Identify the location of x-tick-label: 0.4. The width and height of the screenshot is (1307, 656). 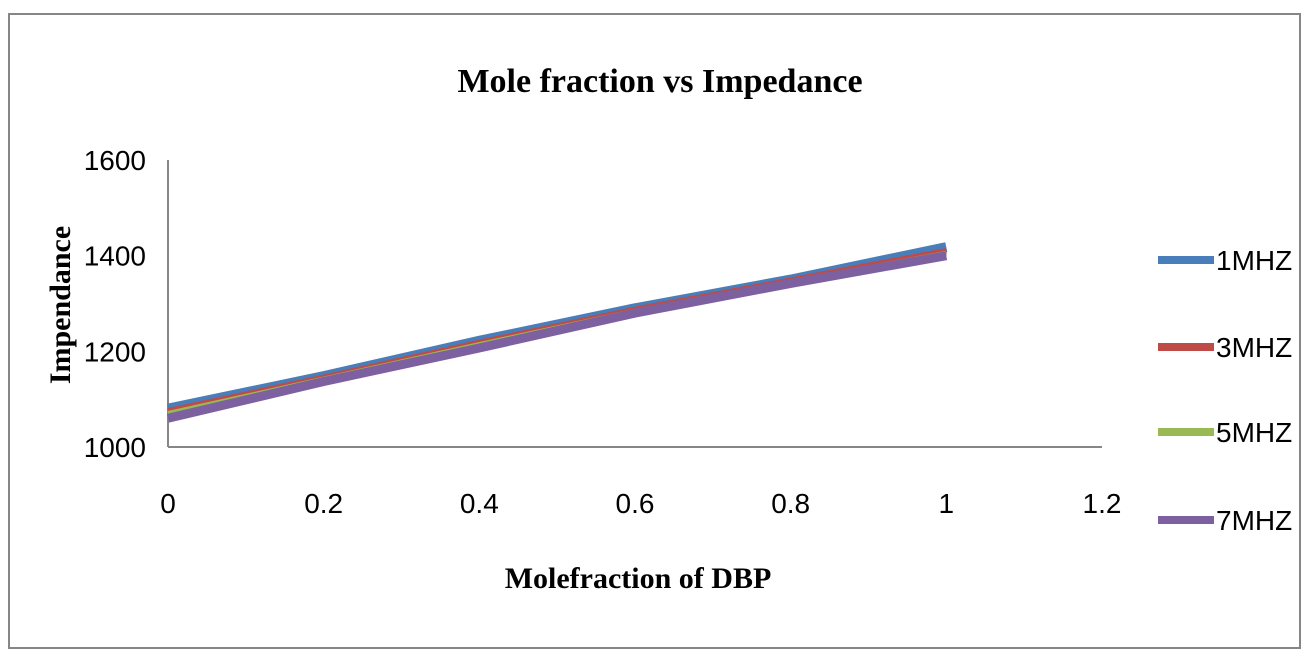
(479, 503).